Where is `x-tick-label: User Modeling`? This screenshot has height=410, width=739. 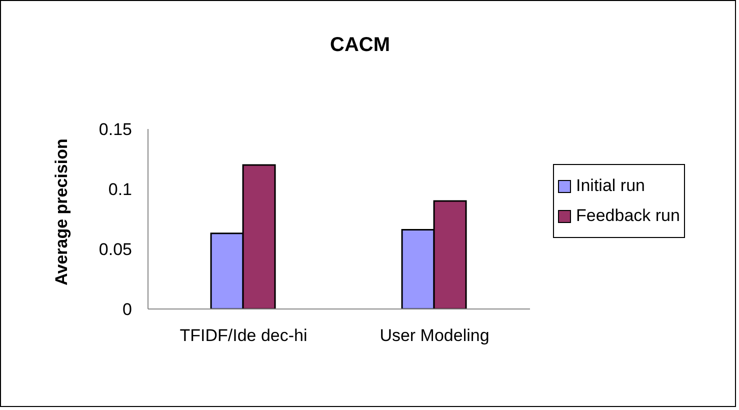
x-tick-label: User Modeling is located at coordinates (435, 336).